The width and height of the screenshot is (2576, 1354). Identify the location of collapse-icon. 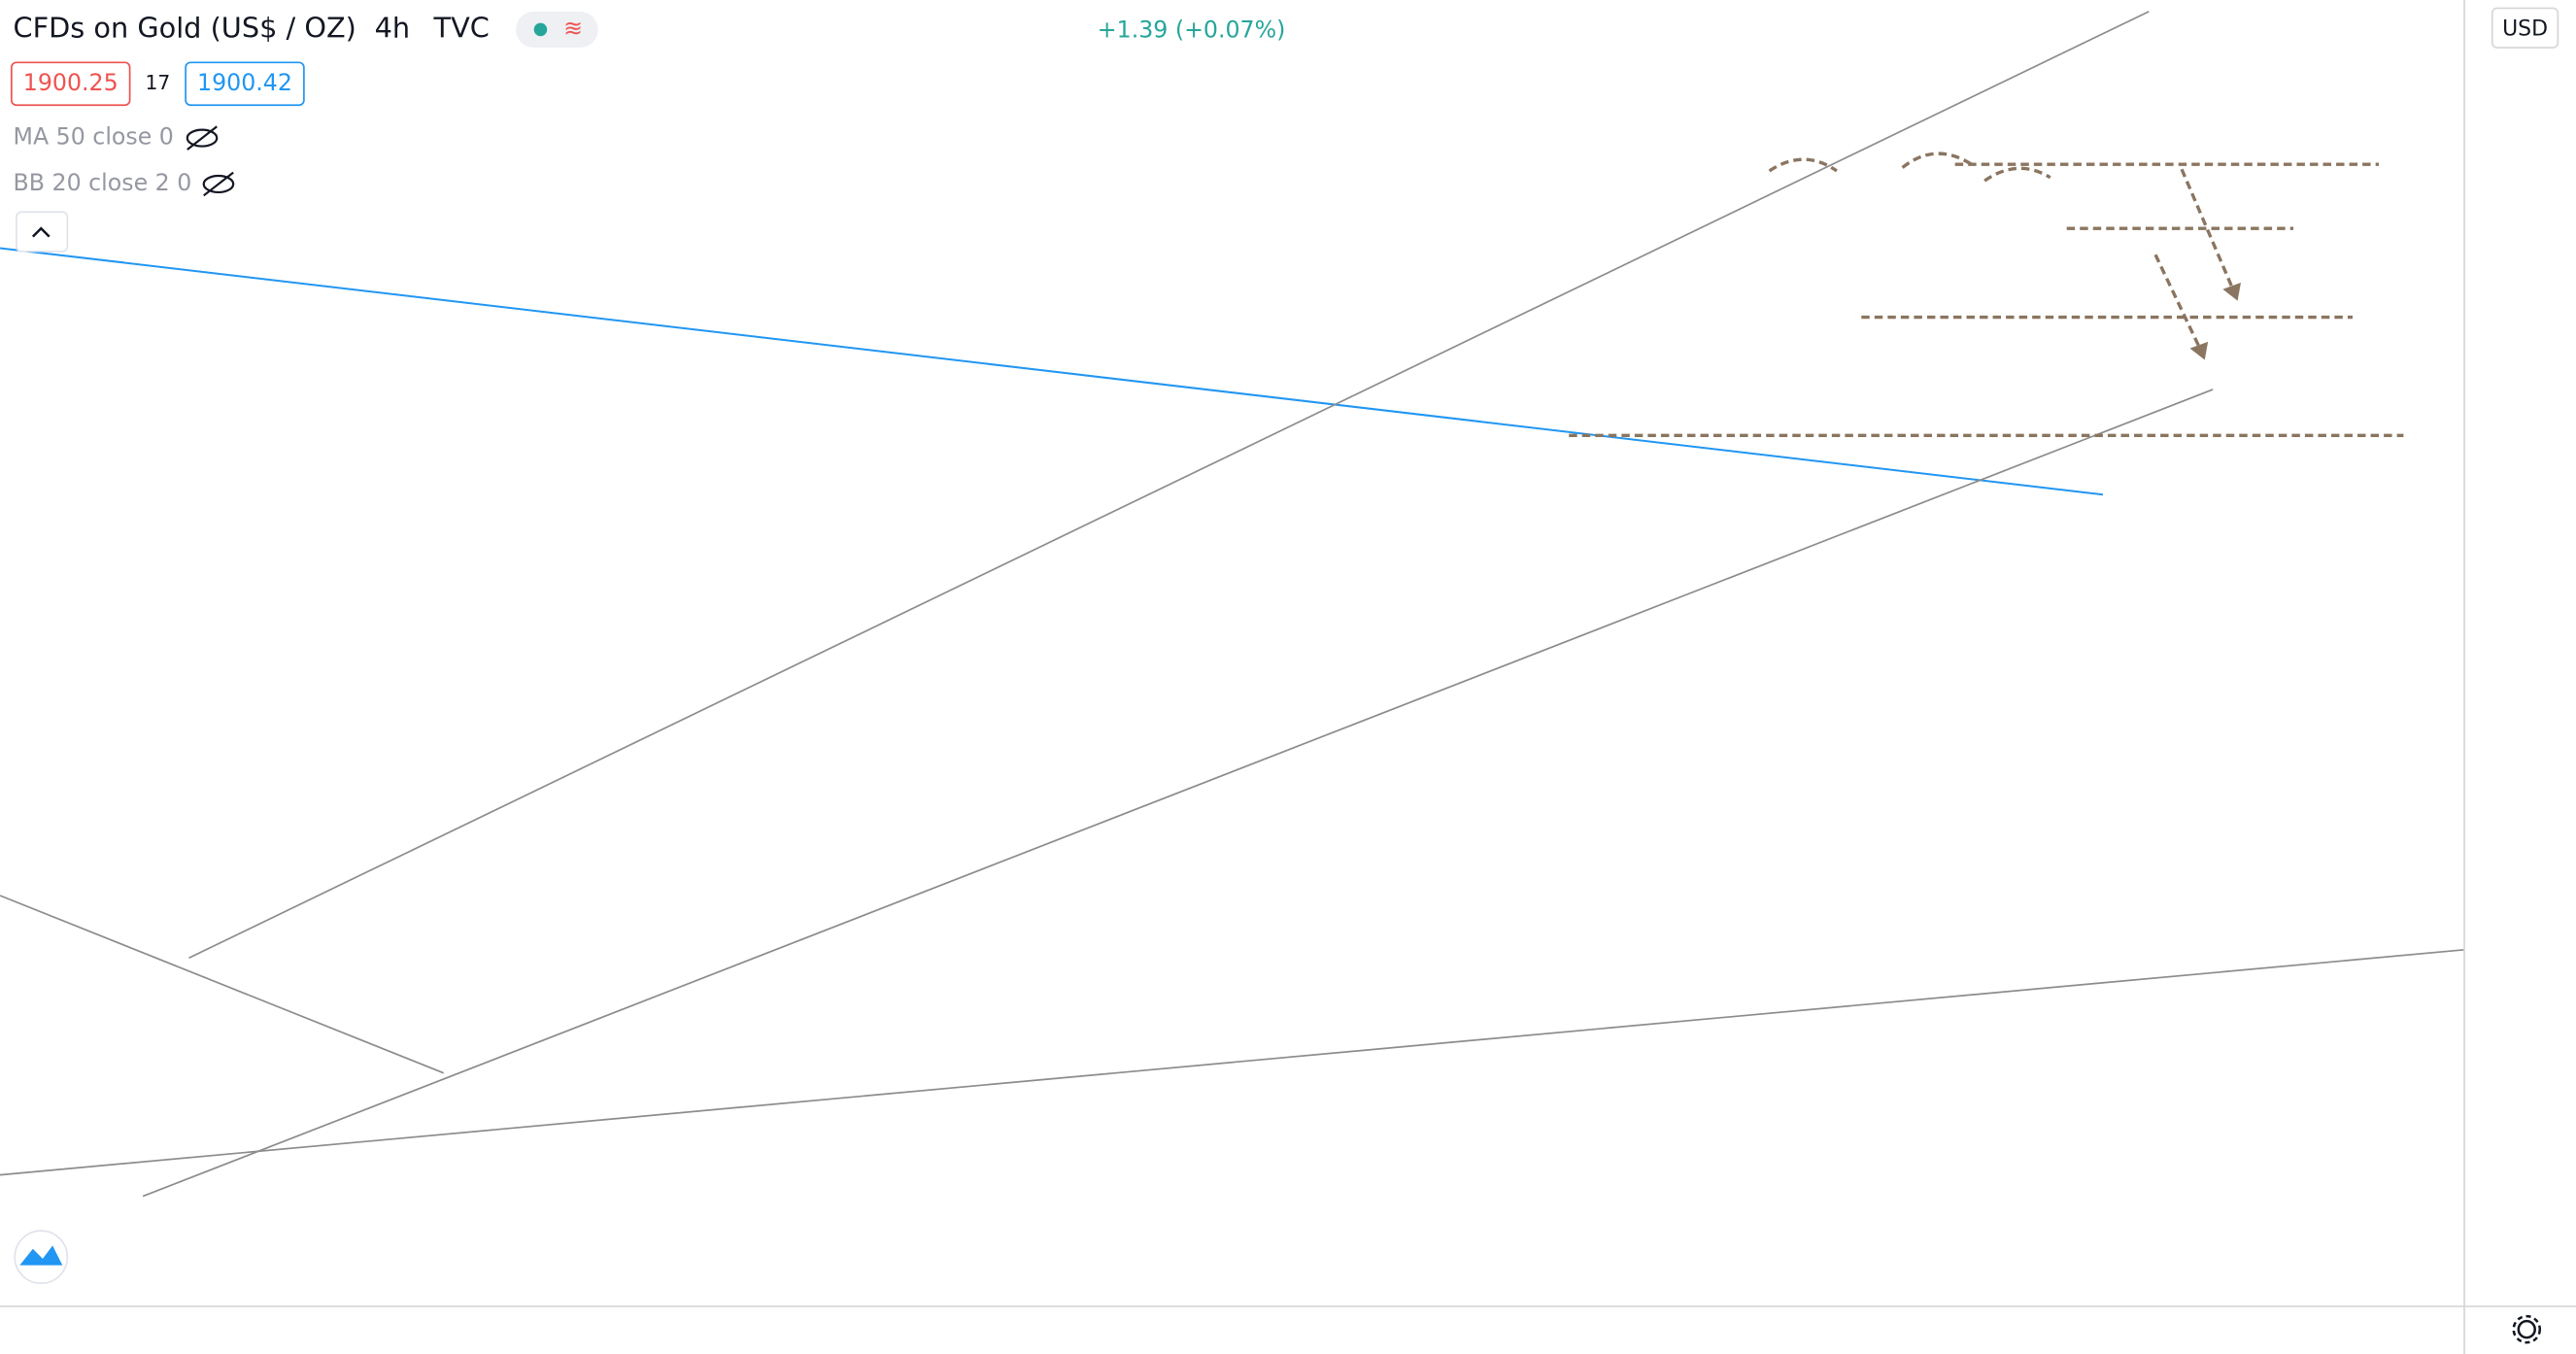
(41, 232).